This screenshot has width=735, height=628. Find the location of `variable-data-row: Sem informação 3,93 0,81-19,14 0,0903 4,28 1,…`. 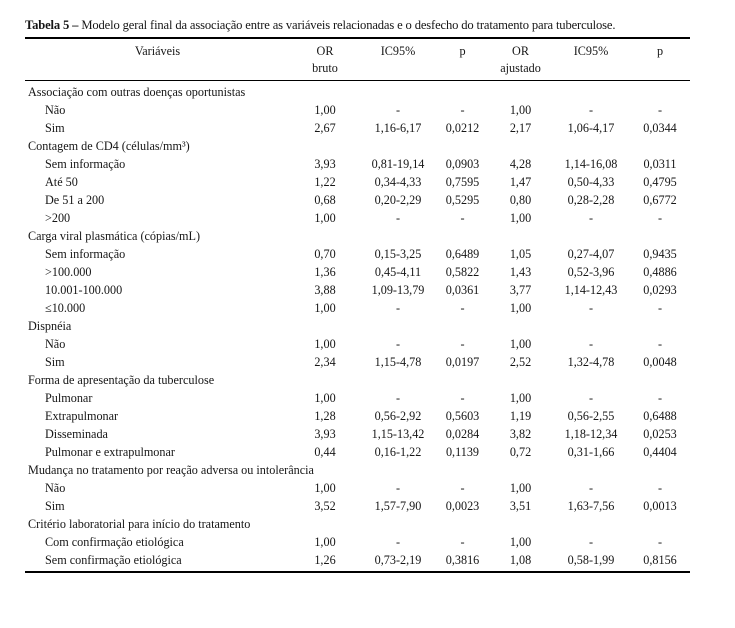

variable-data-row: Sem informação 3,93 0,81-19,14 0,0903 4,28 1,… is located at coordinates (357, 164).